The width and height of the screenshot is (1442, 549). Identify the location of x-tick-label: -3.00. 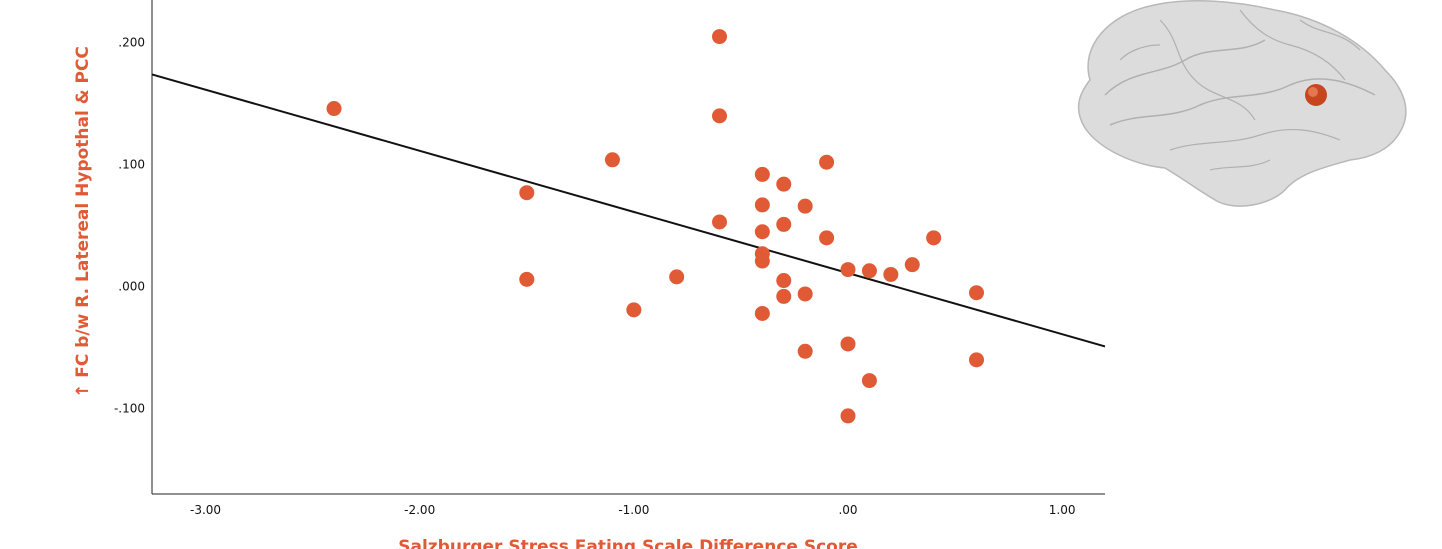
(205, 510).